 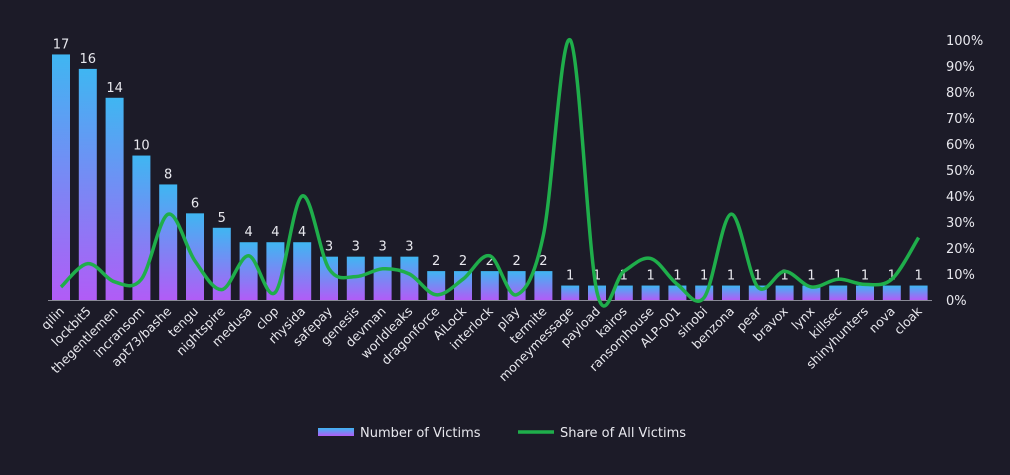 I want to click on bar-termite, so click(x=543, y=285).